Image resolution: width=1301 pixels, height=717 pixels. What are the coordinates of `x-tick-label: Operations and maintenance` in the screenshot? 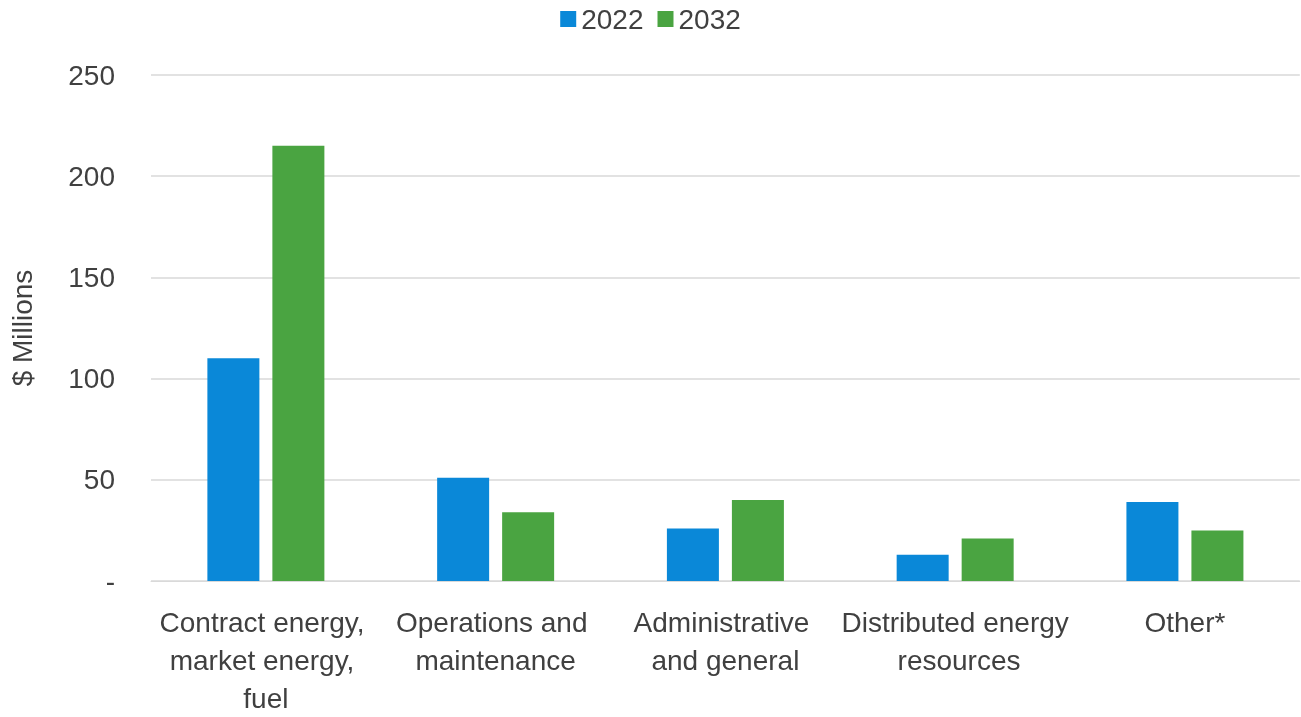 It's located at (496, 641).